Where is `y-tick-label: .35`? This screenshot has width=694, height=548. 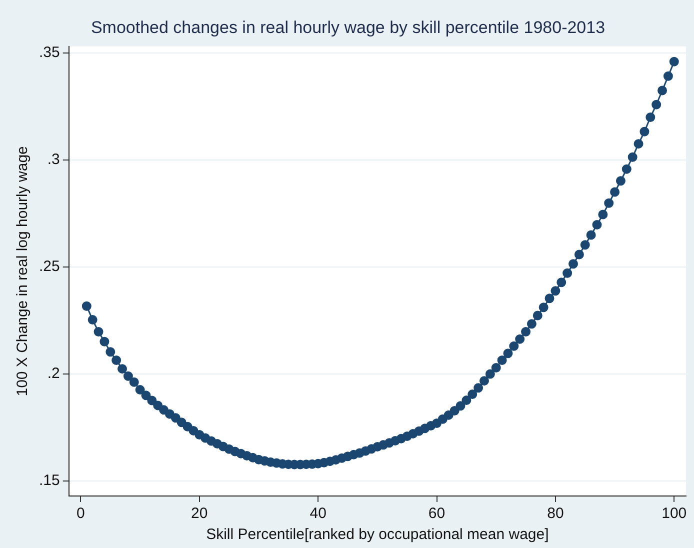
y-tick-label: .35 is located at coordinates (49, 52).